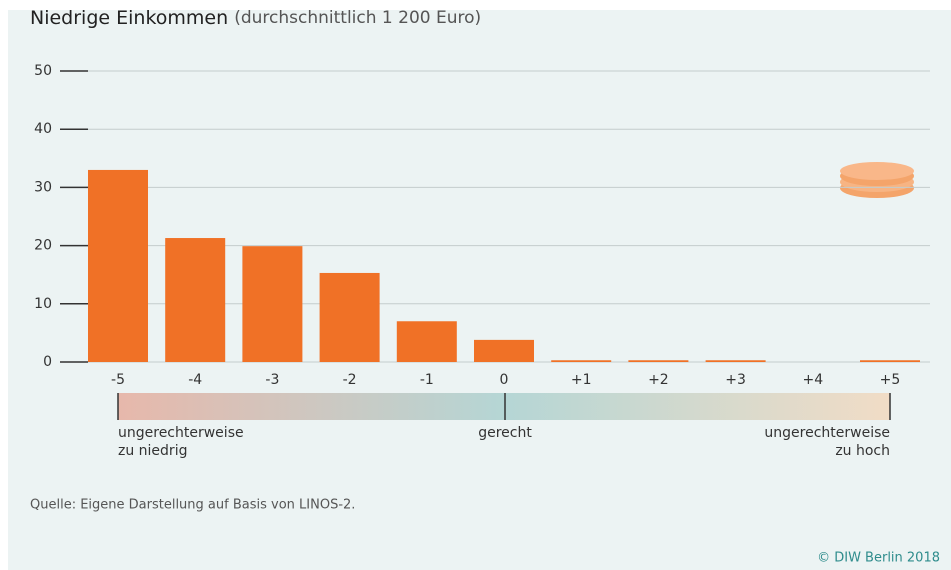  I want to click on x-tick-label: +1, so click(581, 380).